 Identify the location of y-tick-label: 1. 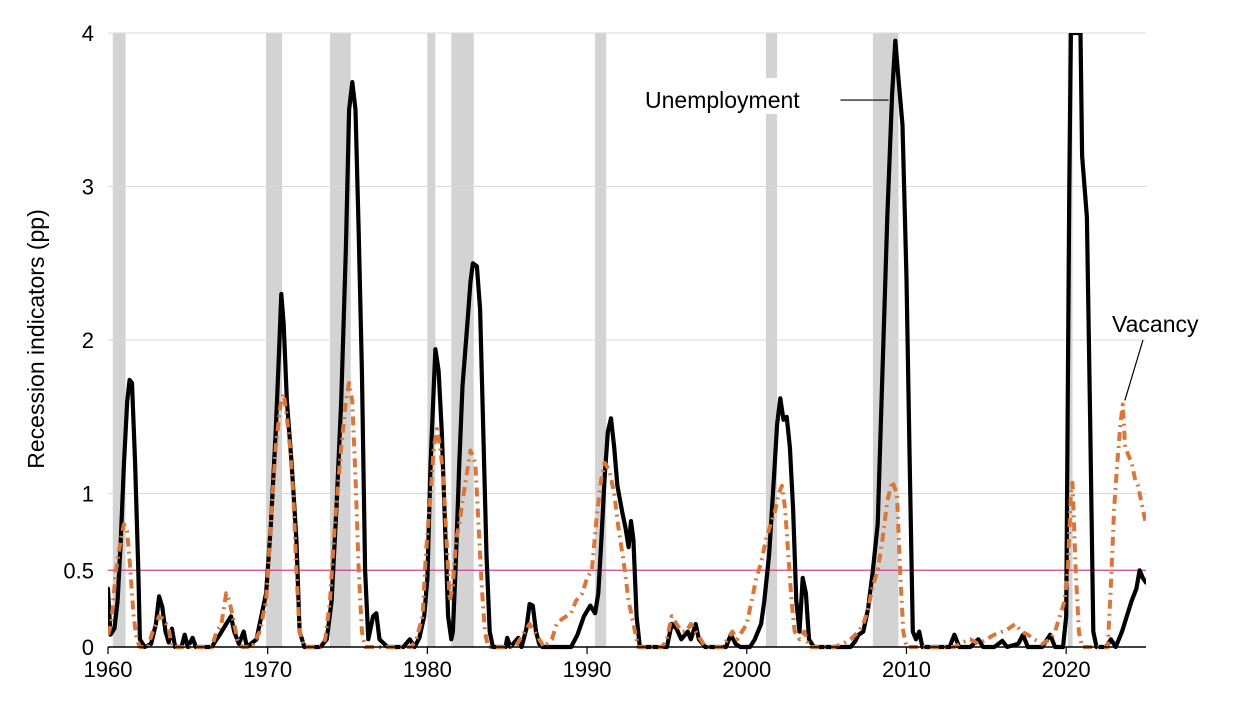
(88, 494).